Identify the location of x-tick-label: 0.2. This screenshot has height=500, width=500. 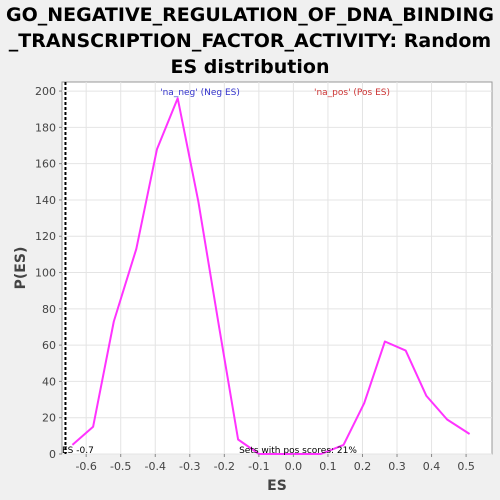
(363, 466).